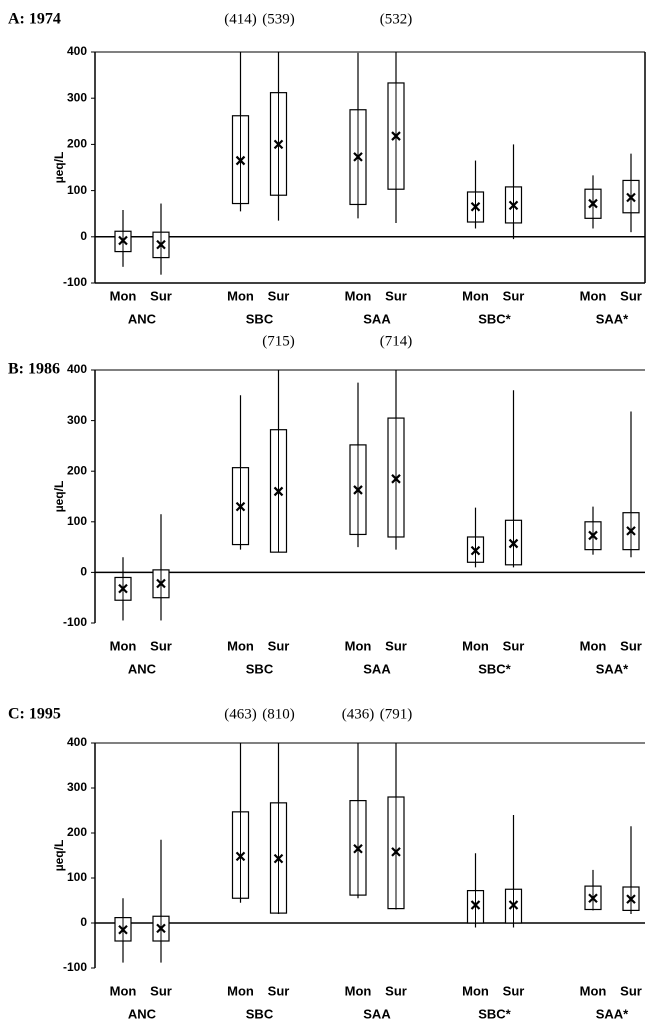  Describe the element at coordinates (396, 714) in the screenshot. I see `max-annotation: (791)` at that location.